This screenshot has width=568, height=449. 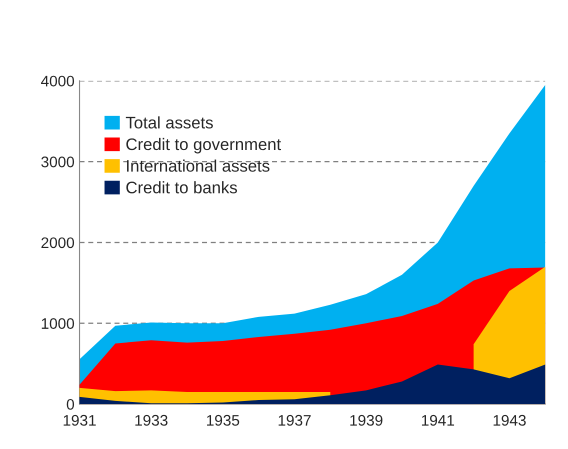 I want to click on legend-label: International assets, so click(x=198, y=166).